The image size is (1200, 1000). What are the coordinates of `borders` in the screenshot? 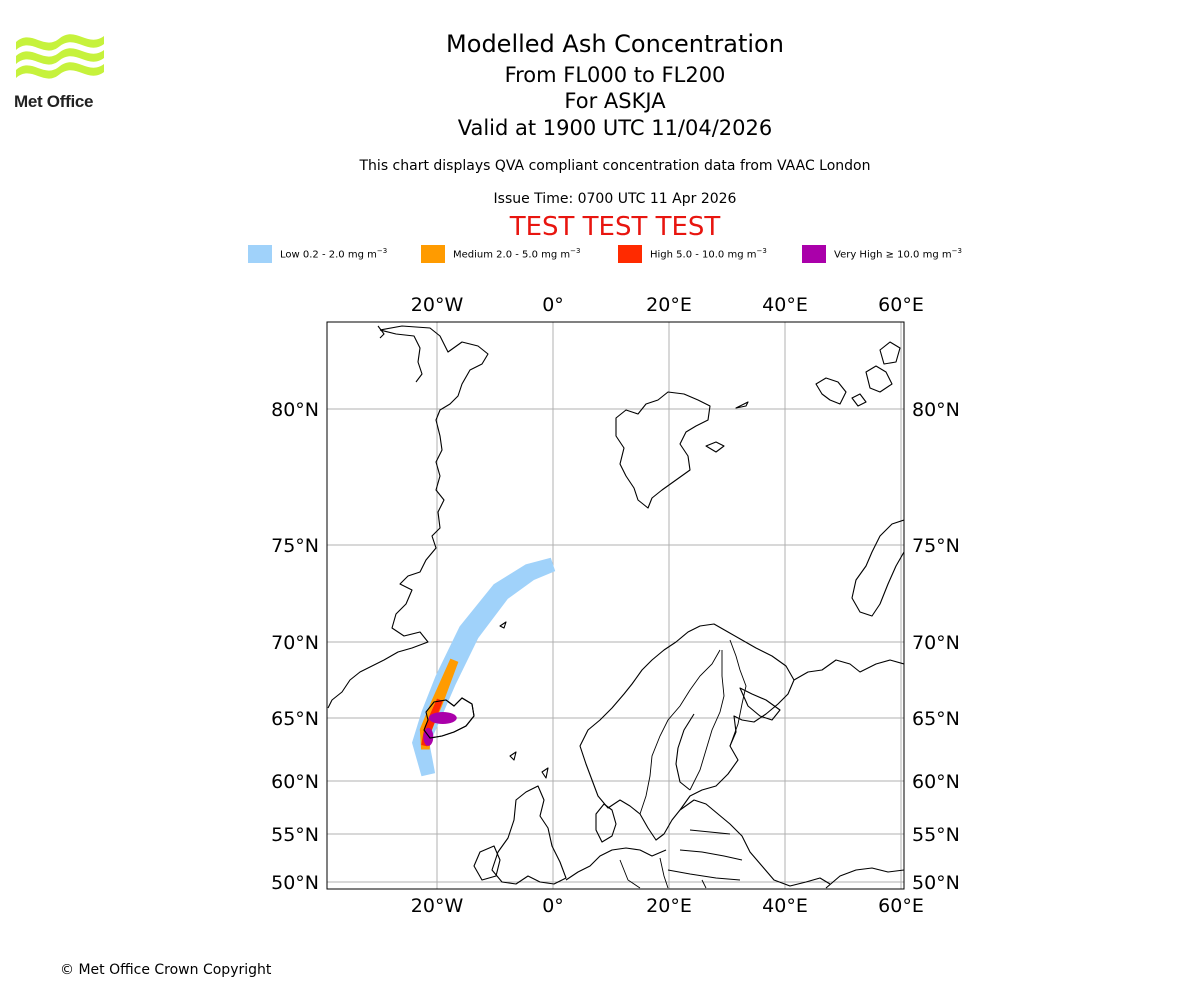 It's located at (683, 764).